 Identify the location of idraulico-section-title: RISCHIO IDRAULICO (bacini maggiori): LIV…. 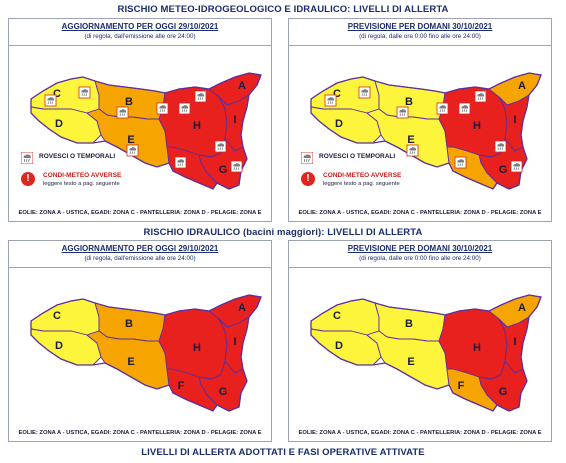
(283, 232).